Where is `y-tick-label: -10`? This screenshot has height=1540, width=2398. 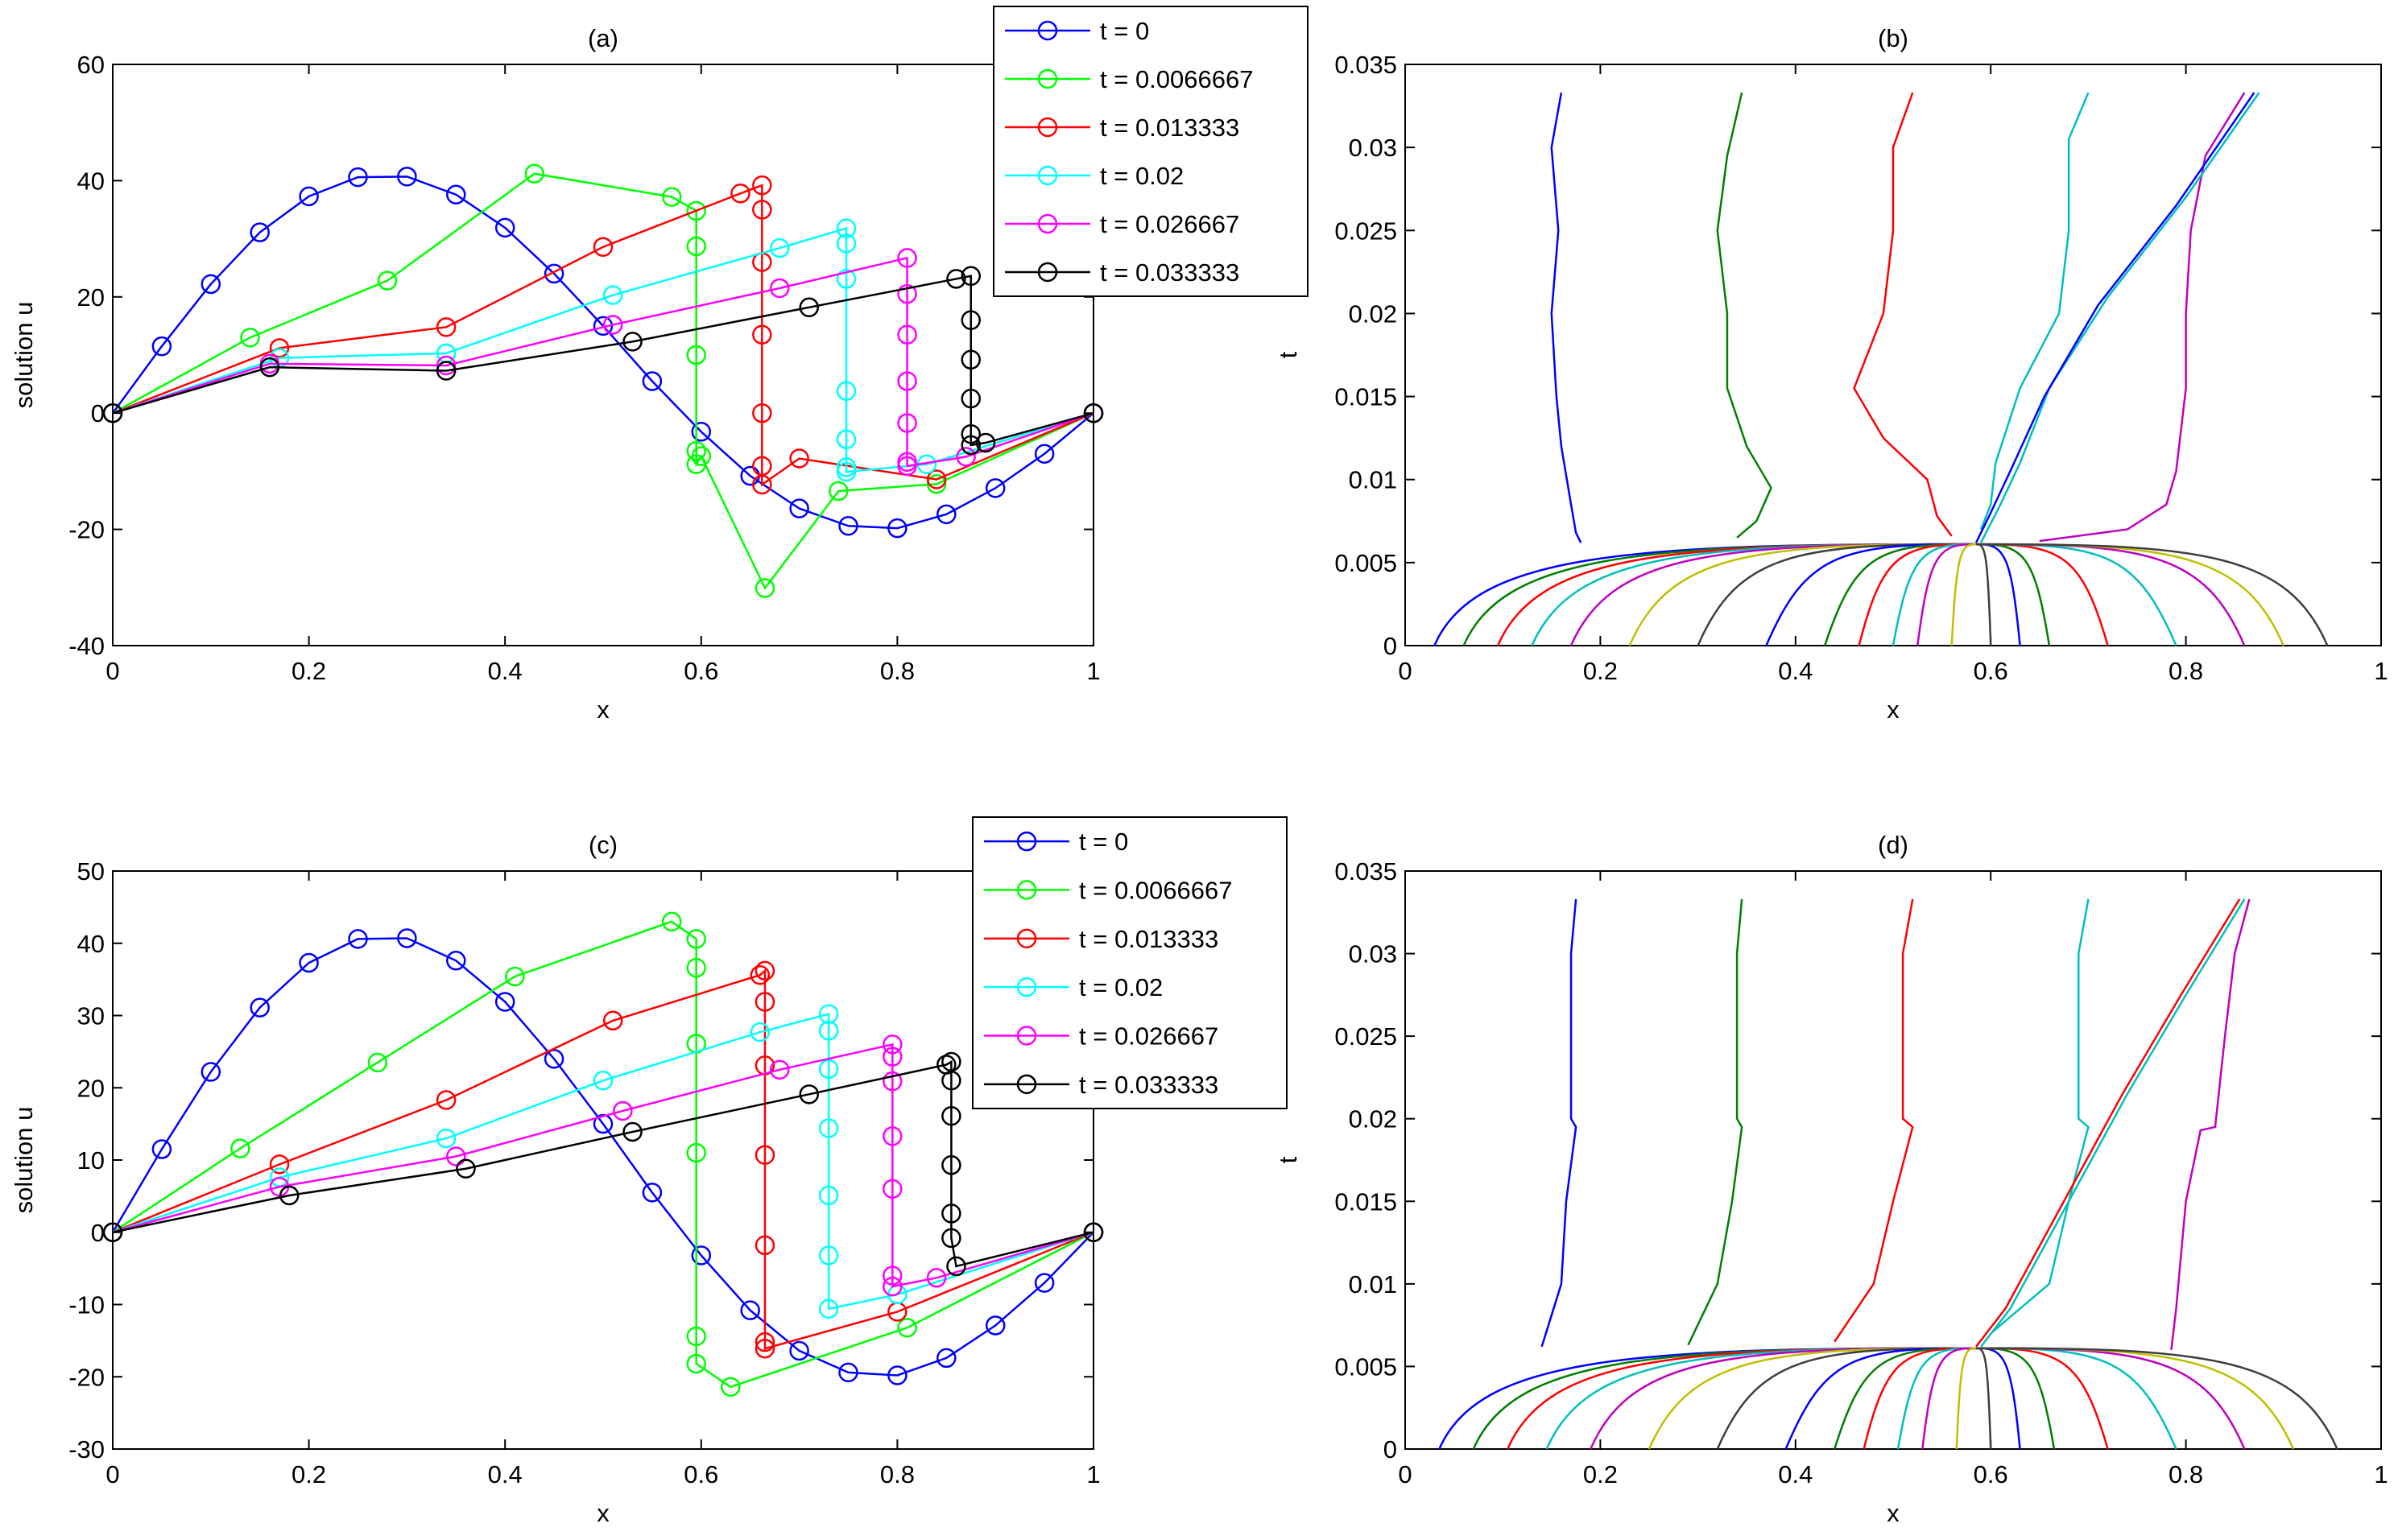
y-tick-label: -10 is located at coordinates (86, 1305).